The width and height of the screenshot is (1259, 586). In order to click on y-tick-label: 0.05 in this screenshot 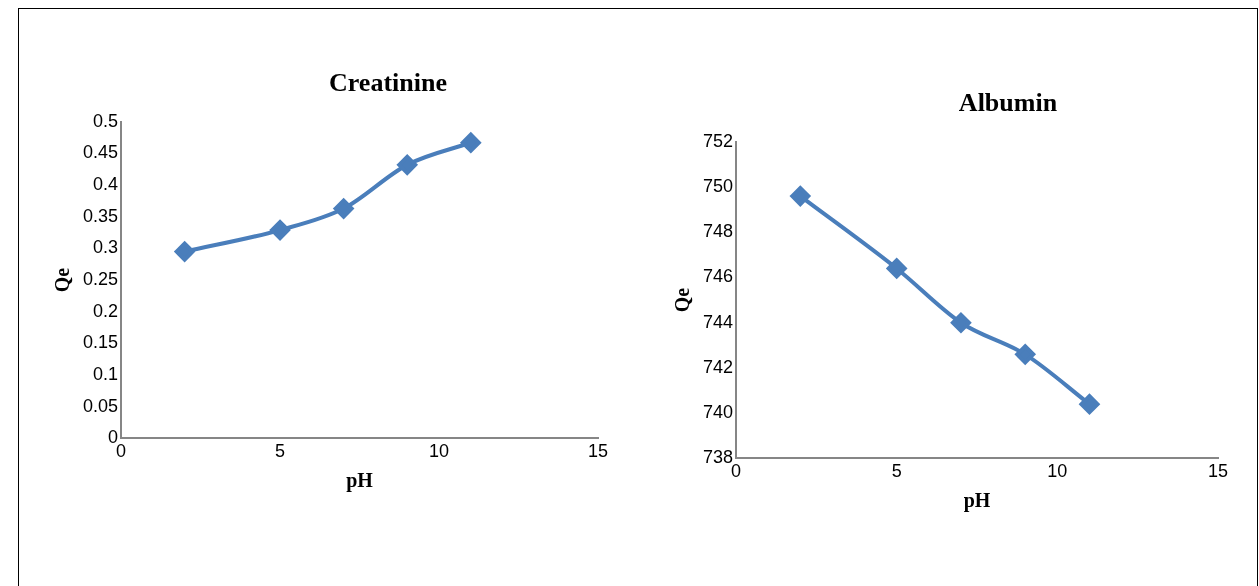, I will do `click(100, 405)`.